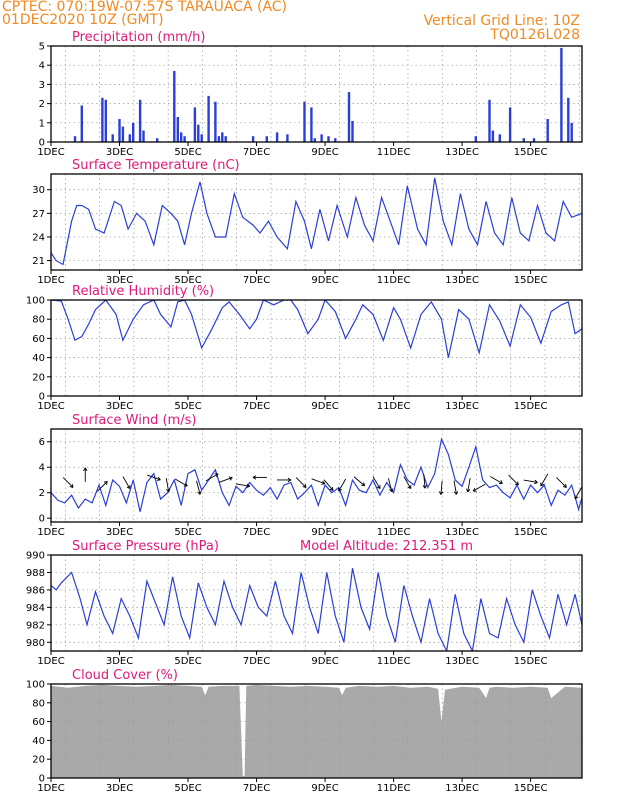  Describe the element at coordinates (394, 661) in the screenshot. I see `pressure-xtick-label: 11DEC` at that location.